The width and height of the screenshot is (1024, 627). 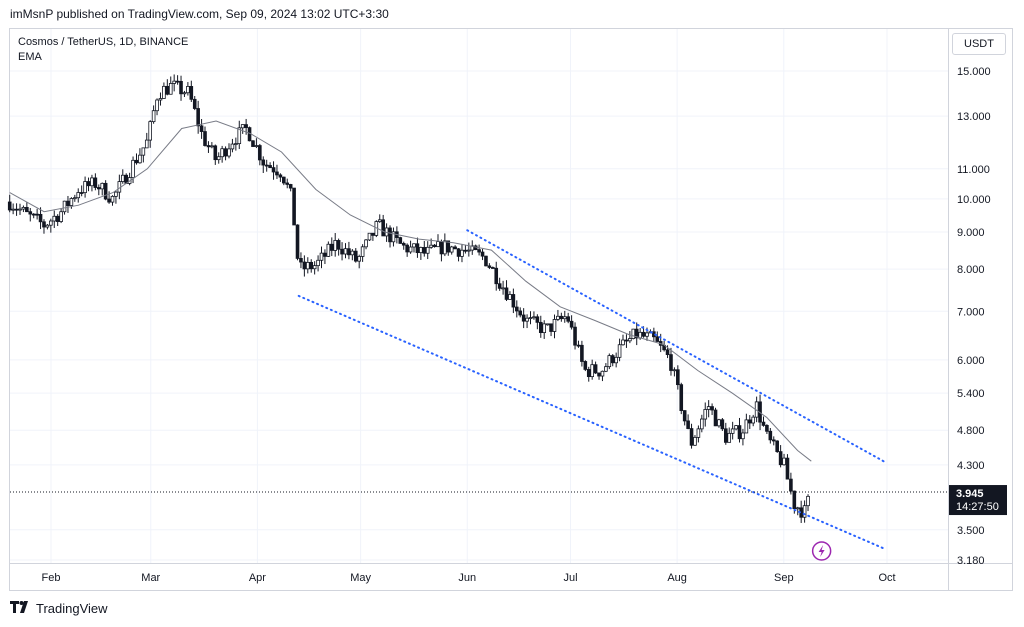 What do you see at coordinates (971, 233) in the screenshot?
I see `y-tick-label: 9.000` at bounding box center [971, 233].